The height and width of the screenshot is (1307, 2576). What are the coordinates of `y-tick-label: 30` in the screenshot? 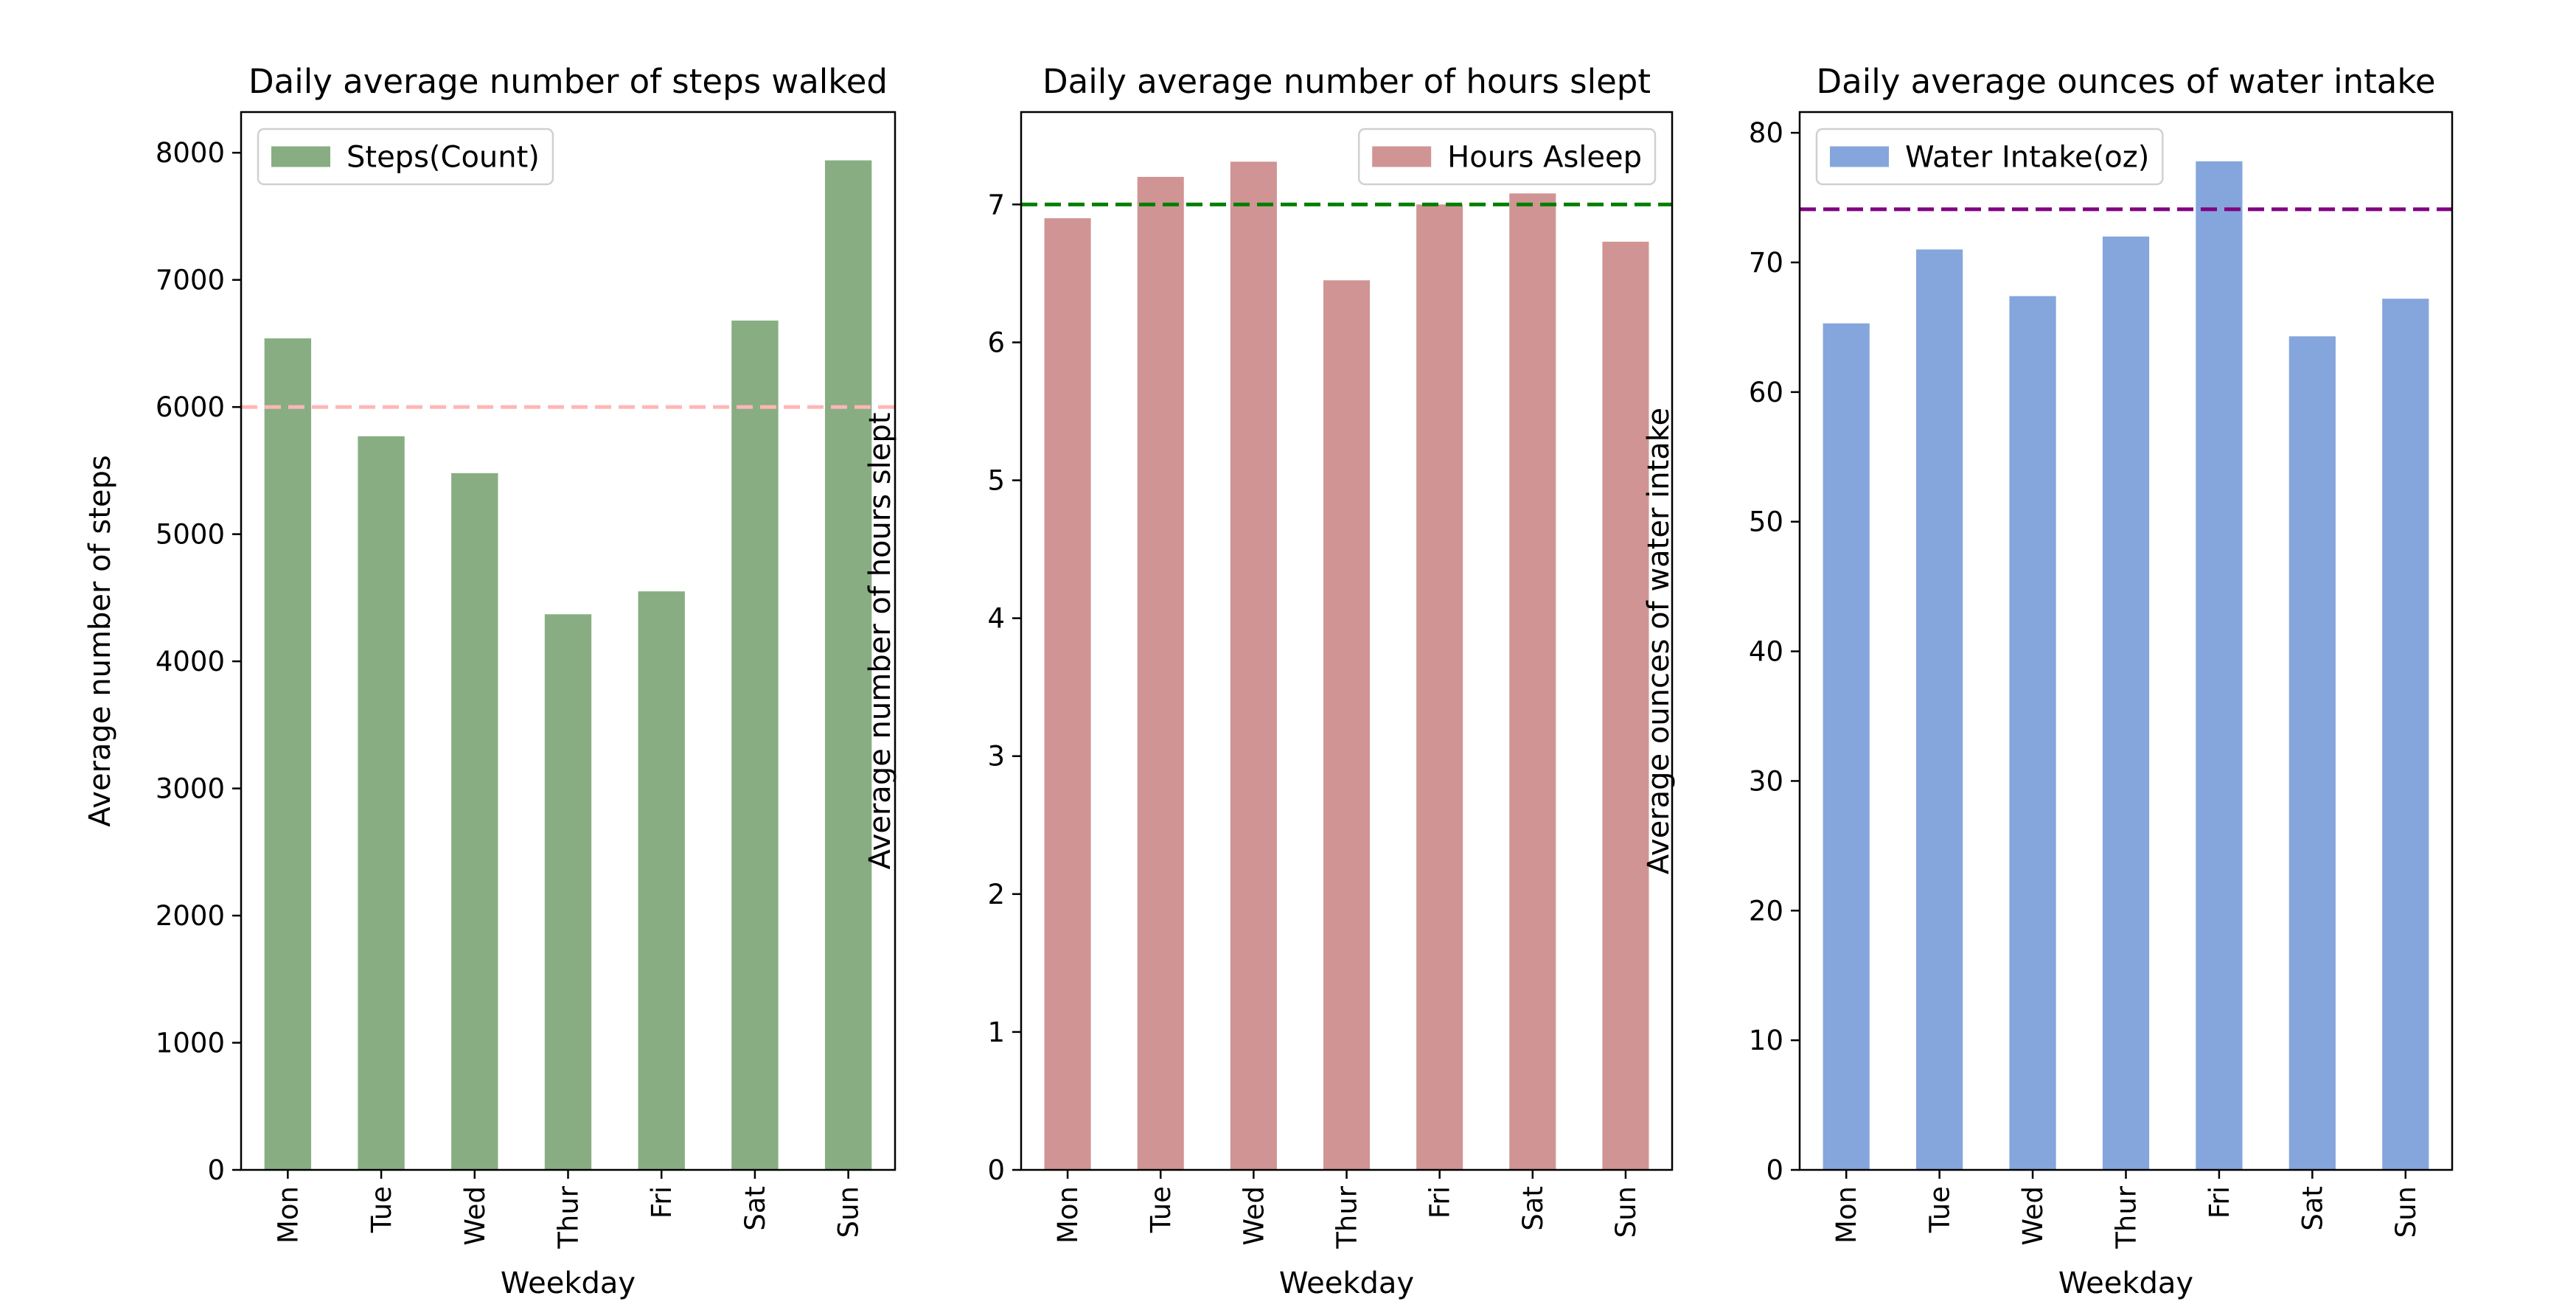 It's located at (1766, 781).